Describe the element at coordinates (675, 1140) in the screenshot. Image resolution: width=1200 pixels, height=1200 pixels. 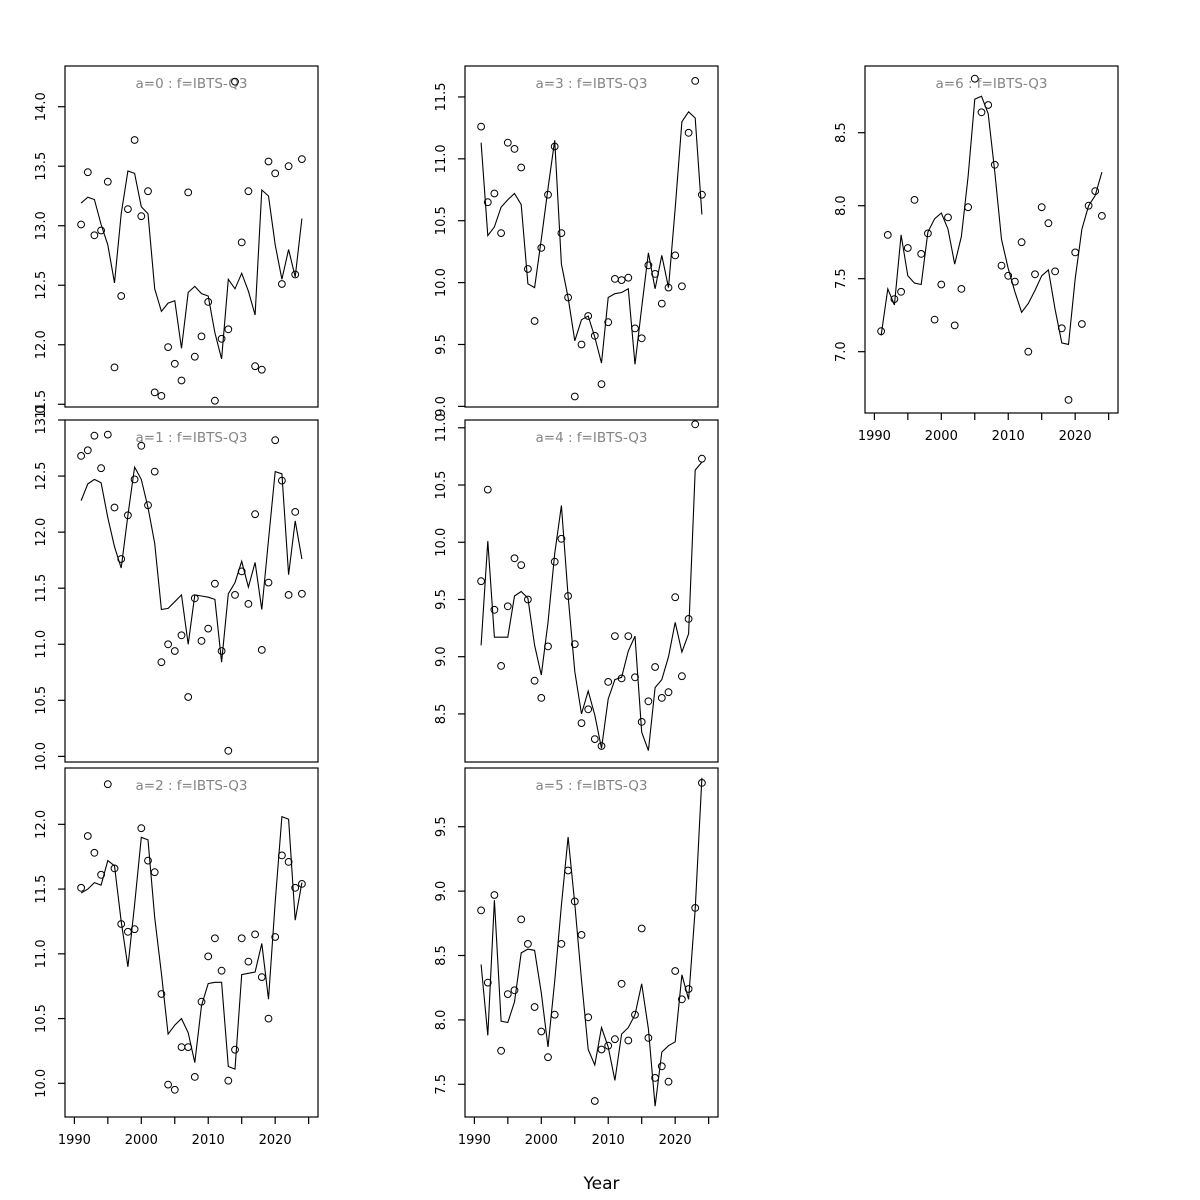
I see `x-axis-tick-label: 2020` at that location.